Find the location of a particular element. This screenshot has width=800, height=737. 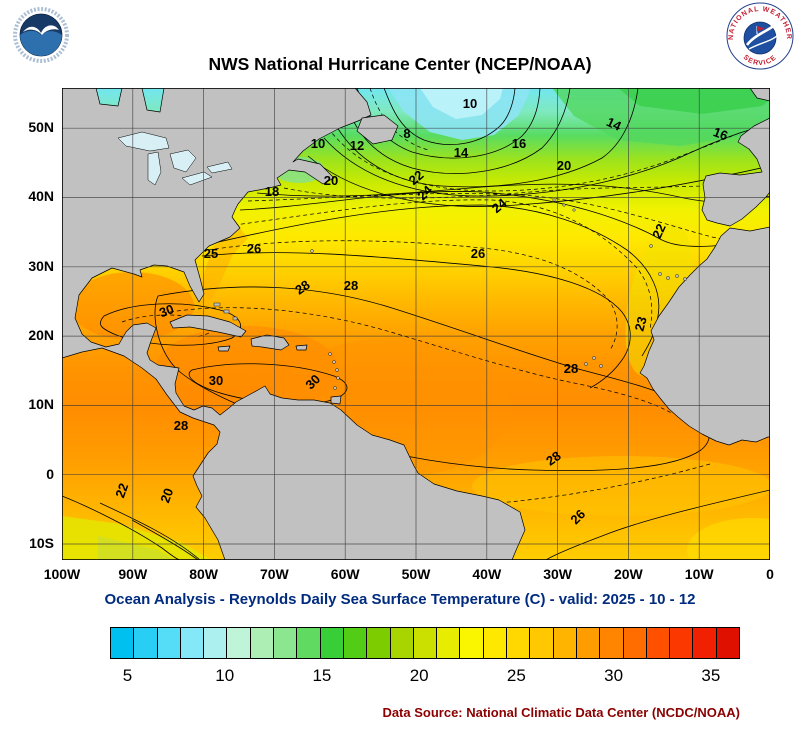

lon-label: 100W is located at coordinates (62, 574).